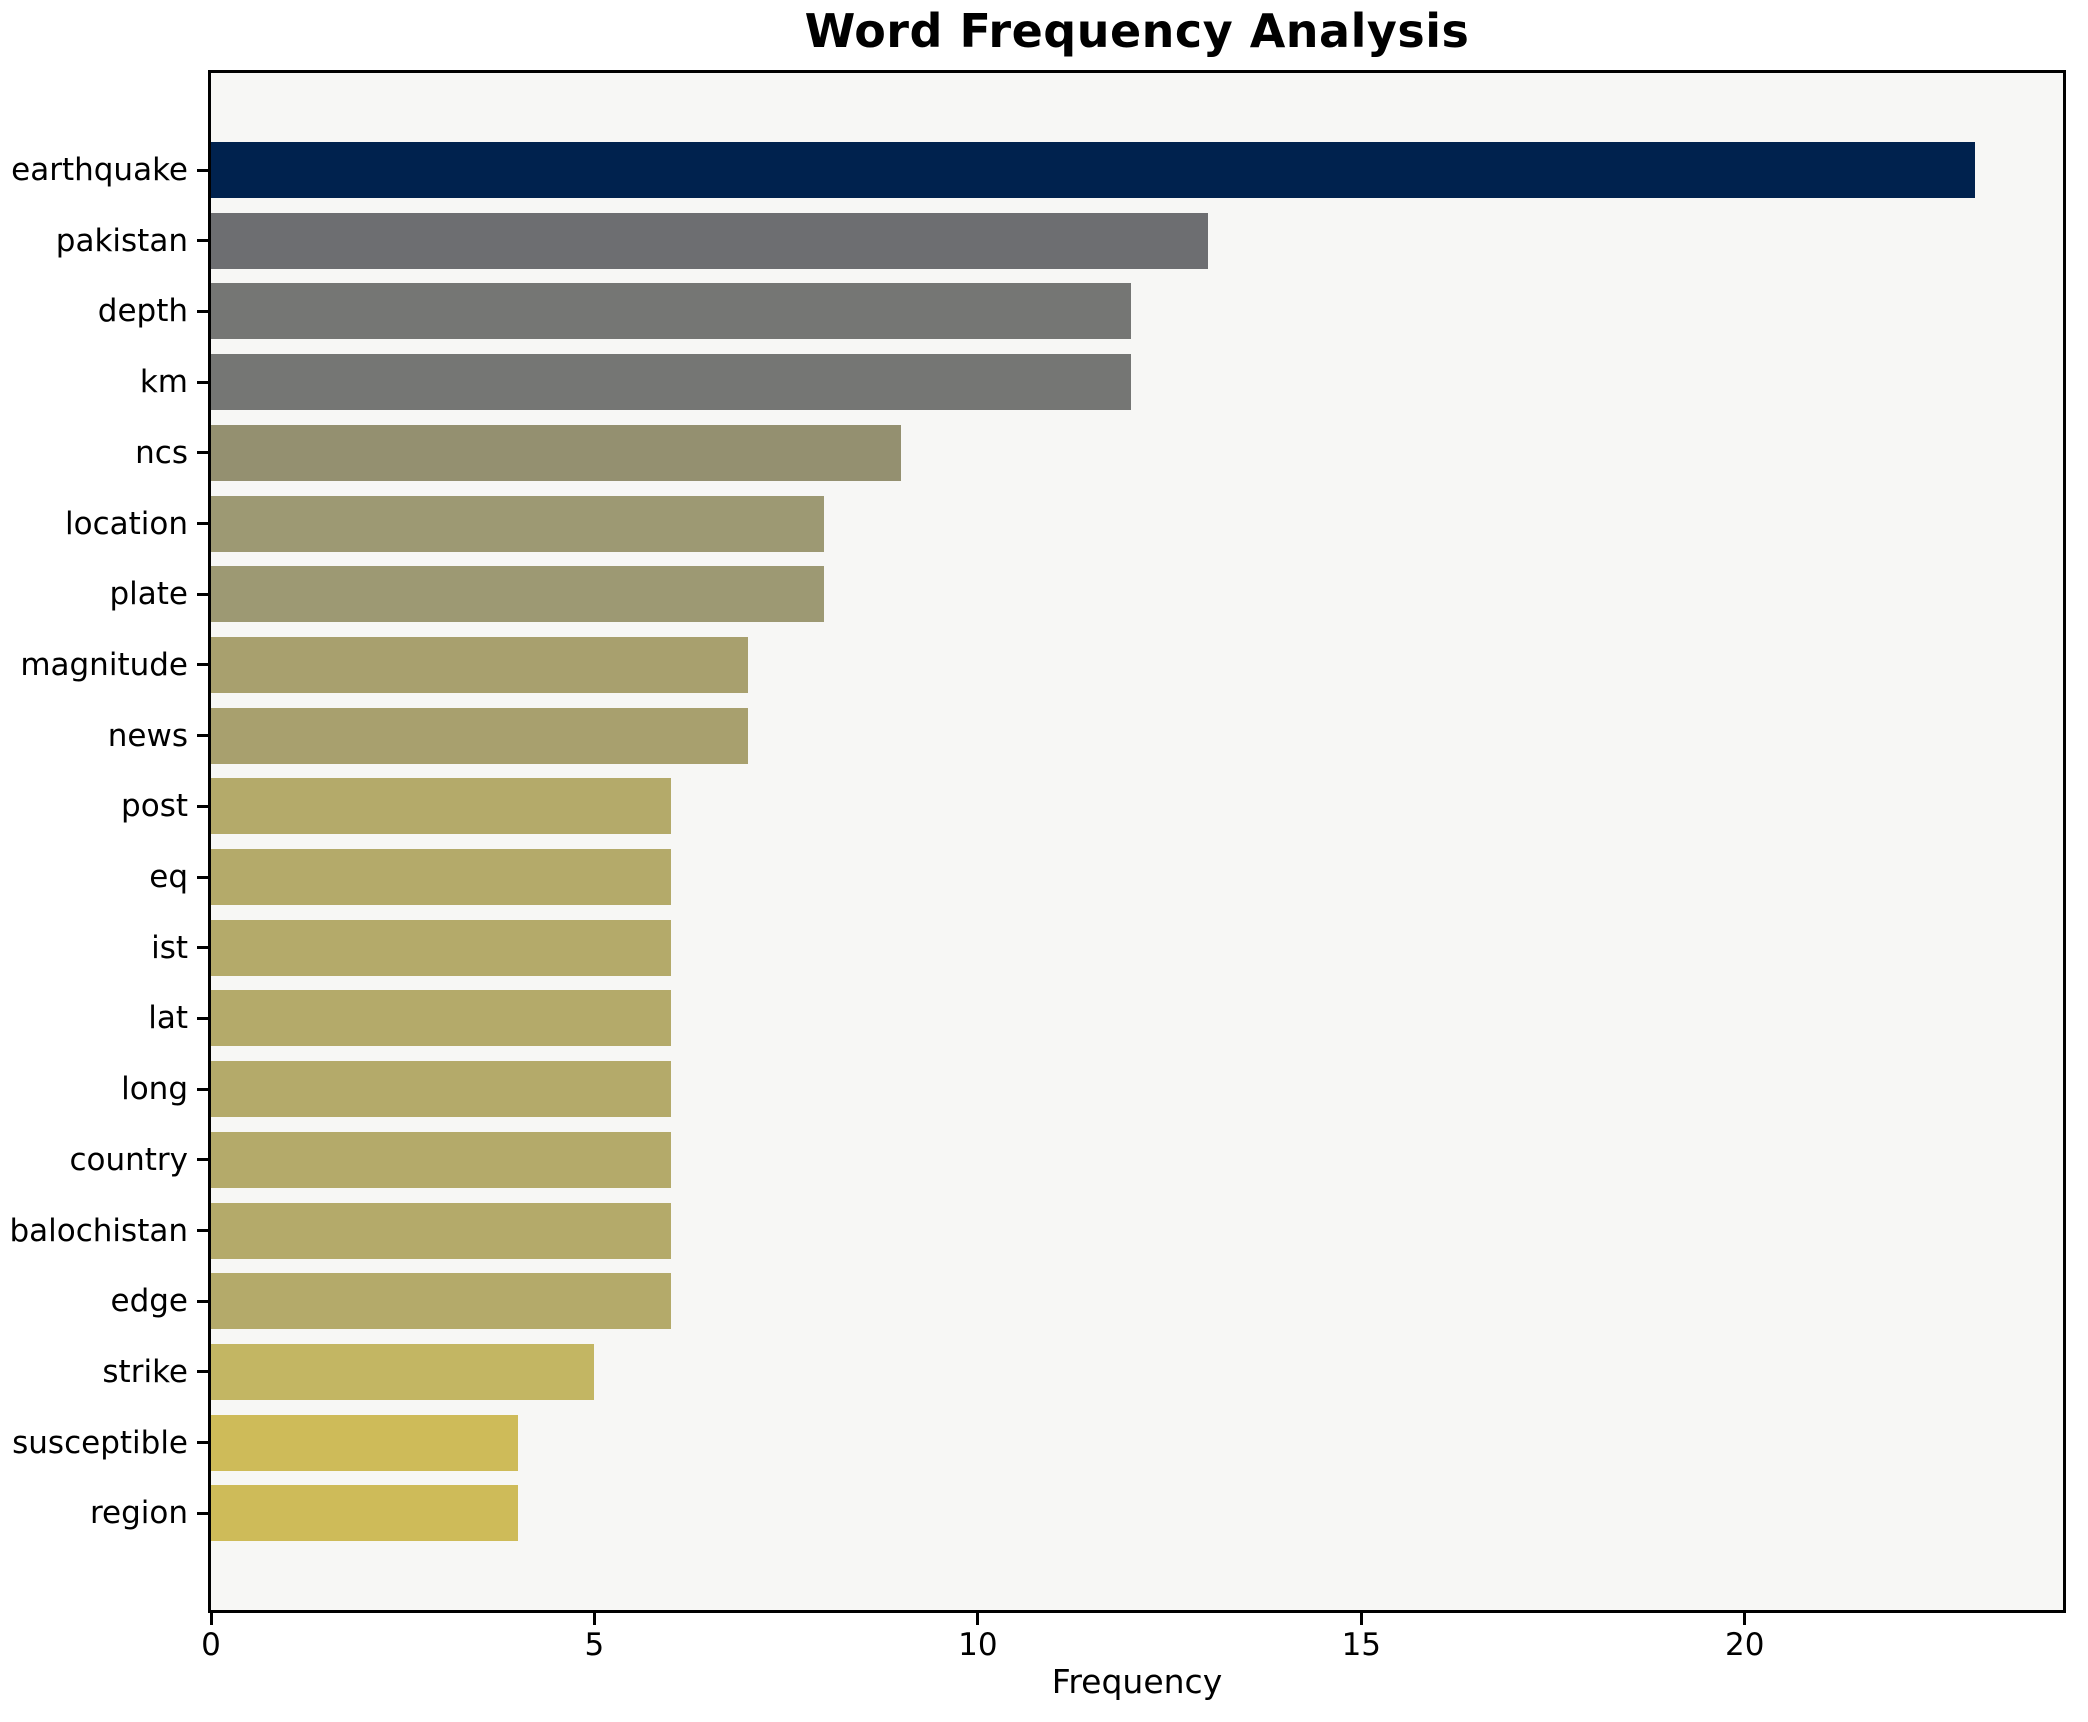  Describe the element at coordinates (671, 311) in the screenshot. I see `bar-depth` at that location.